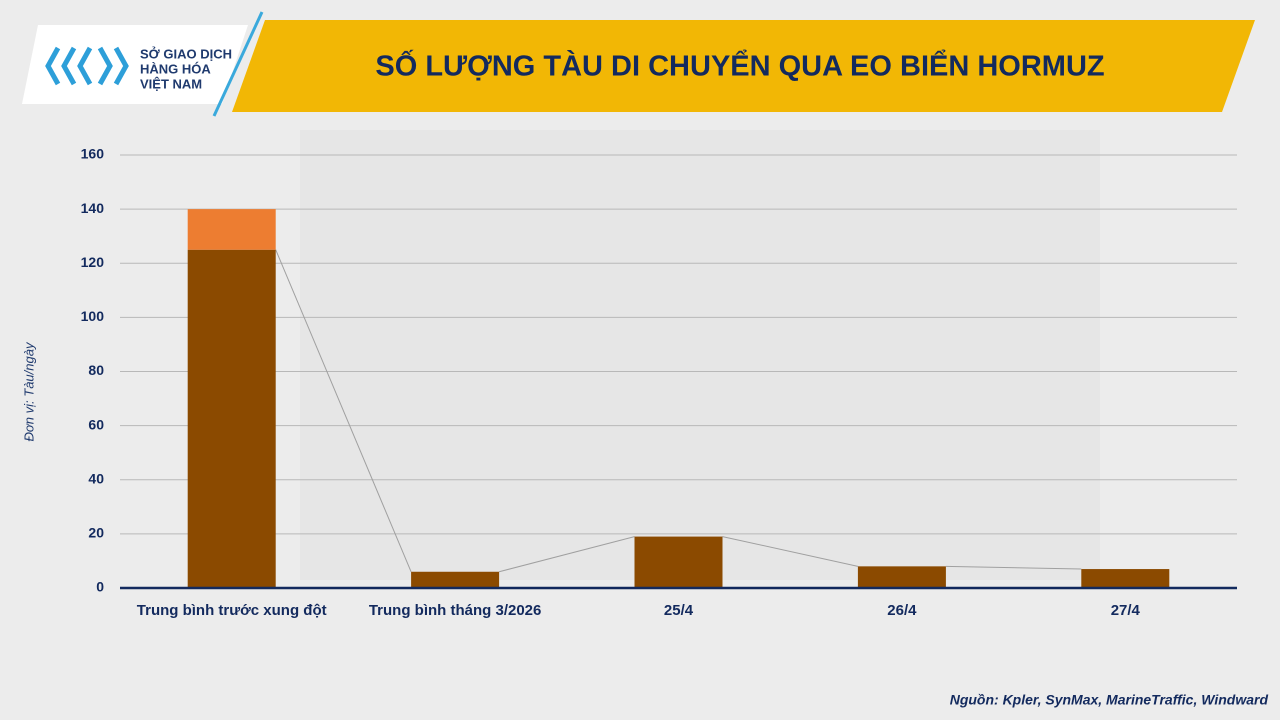 The width and height of the screenshot is (1280, 725). What do you see at coordinates (93, 316) in the screenshot?
I see `y-tick-label: 100` at bounding box center [93, 316].